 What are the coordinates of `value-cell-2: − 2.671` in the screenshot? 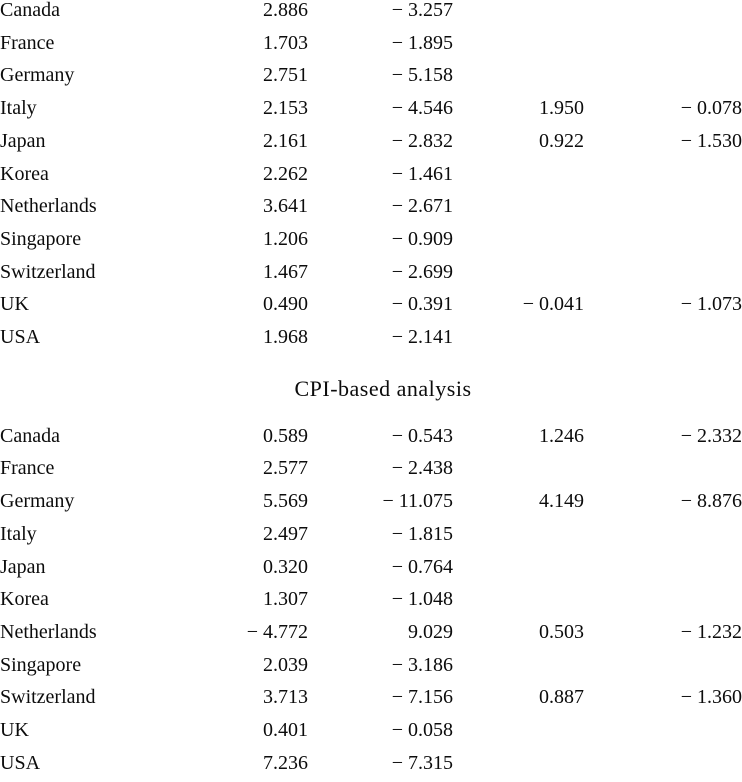 It's located at (422, 206).